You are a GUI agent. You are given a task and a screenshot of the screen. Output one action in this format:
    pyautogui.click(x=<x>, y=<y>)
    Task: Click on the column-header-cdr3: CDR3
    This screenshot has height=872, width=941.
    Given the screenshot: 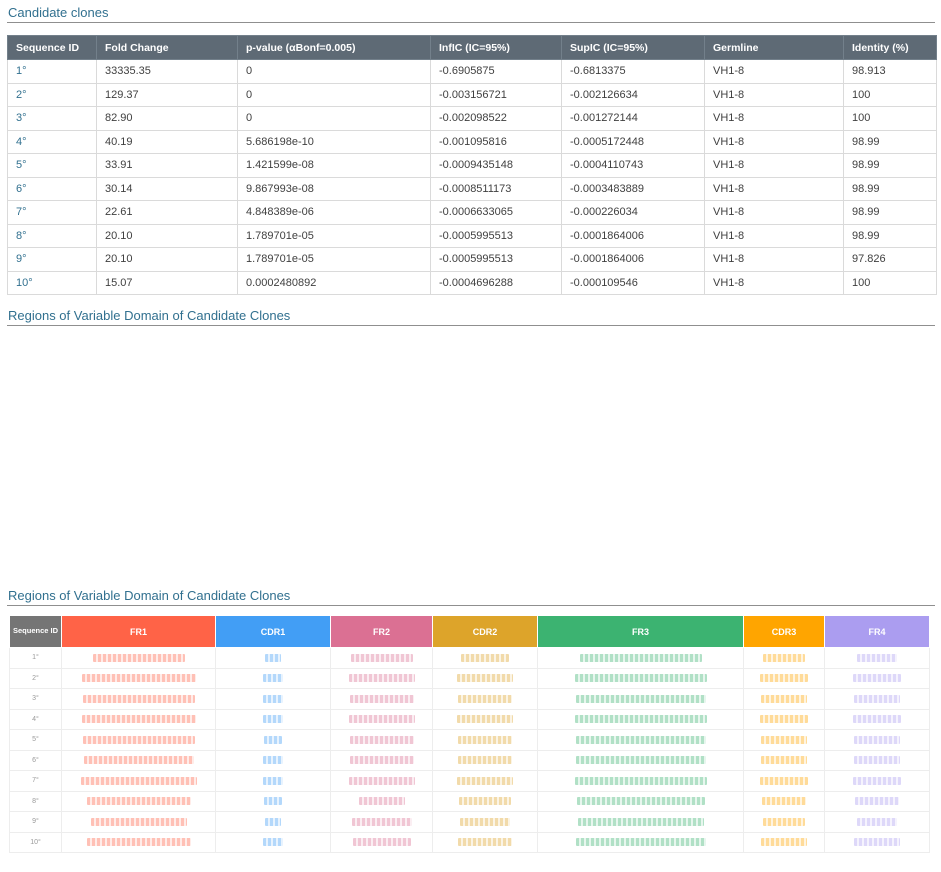 What is the action you would take?
    pyautogui.click(x=784, y=631)
    